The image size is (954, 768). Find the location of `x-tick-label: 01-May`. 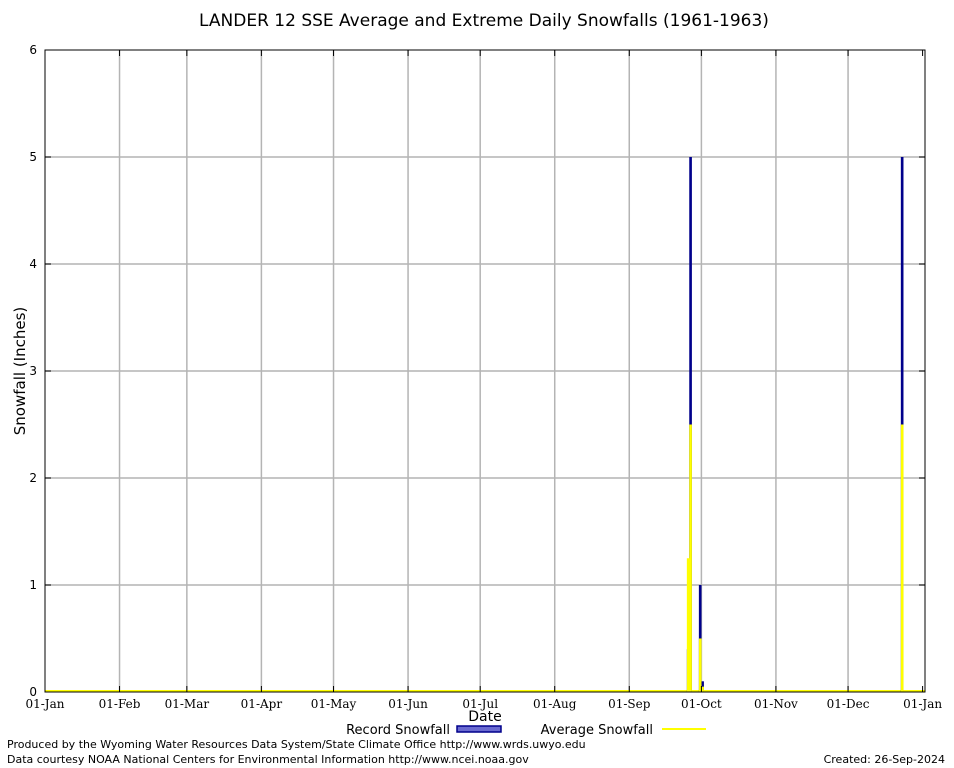

x-tick-label: 01-May is located at coordinates (334, 704).